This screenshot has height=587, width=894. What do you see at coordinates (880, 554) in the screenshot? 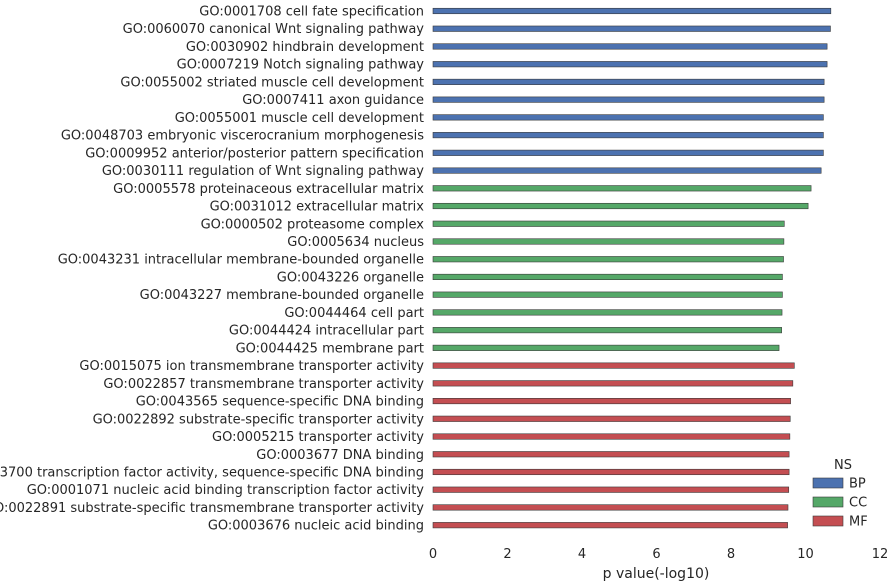
I see `x-tick-label: 12` at bounding box center [880, 554].